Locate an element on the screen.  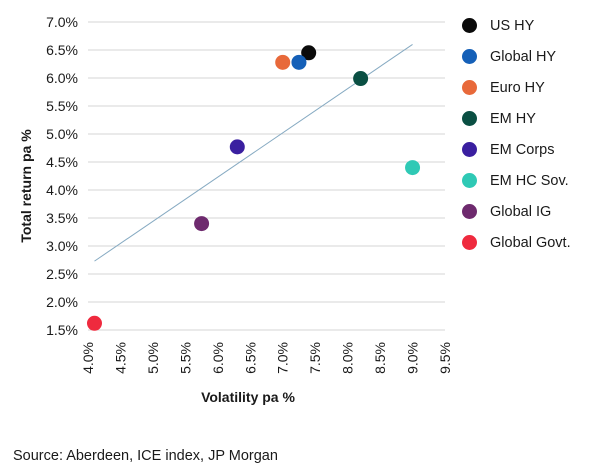
y-tick-label: 1.5% is located at coordinates (62, 330).